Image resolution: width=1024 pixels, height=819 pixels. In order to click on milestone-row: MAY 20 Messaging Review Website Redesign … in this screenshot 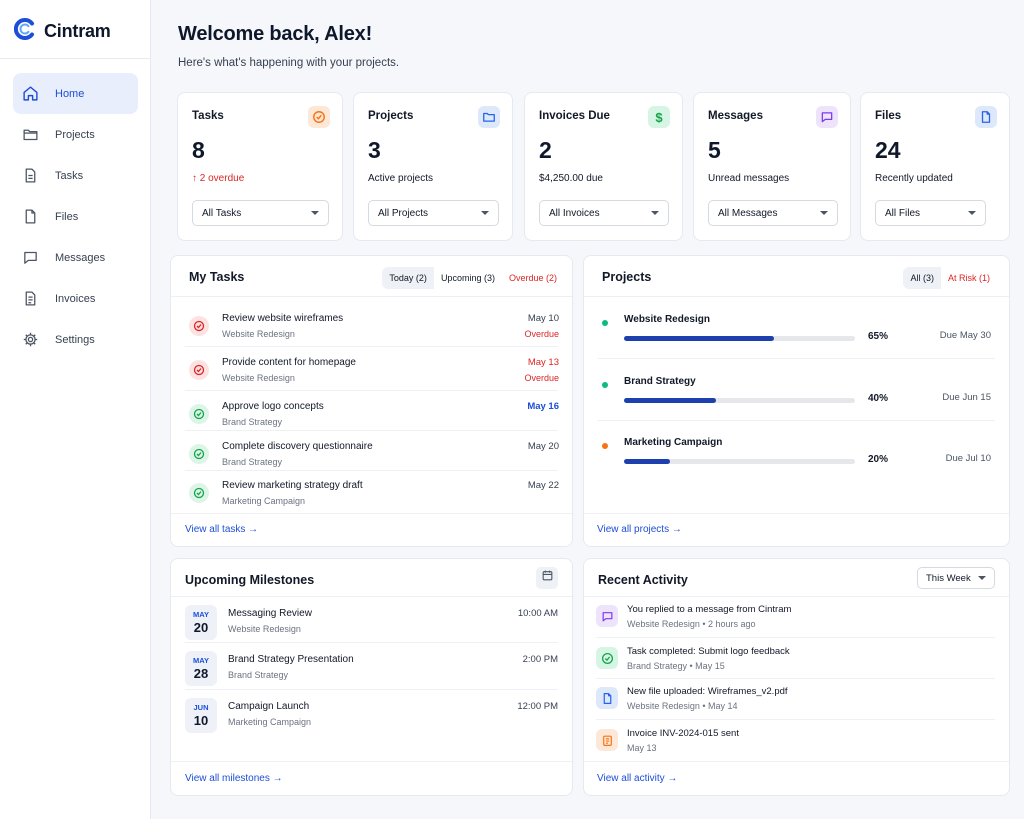, I will do `click(373, 623)`.